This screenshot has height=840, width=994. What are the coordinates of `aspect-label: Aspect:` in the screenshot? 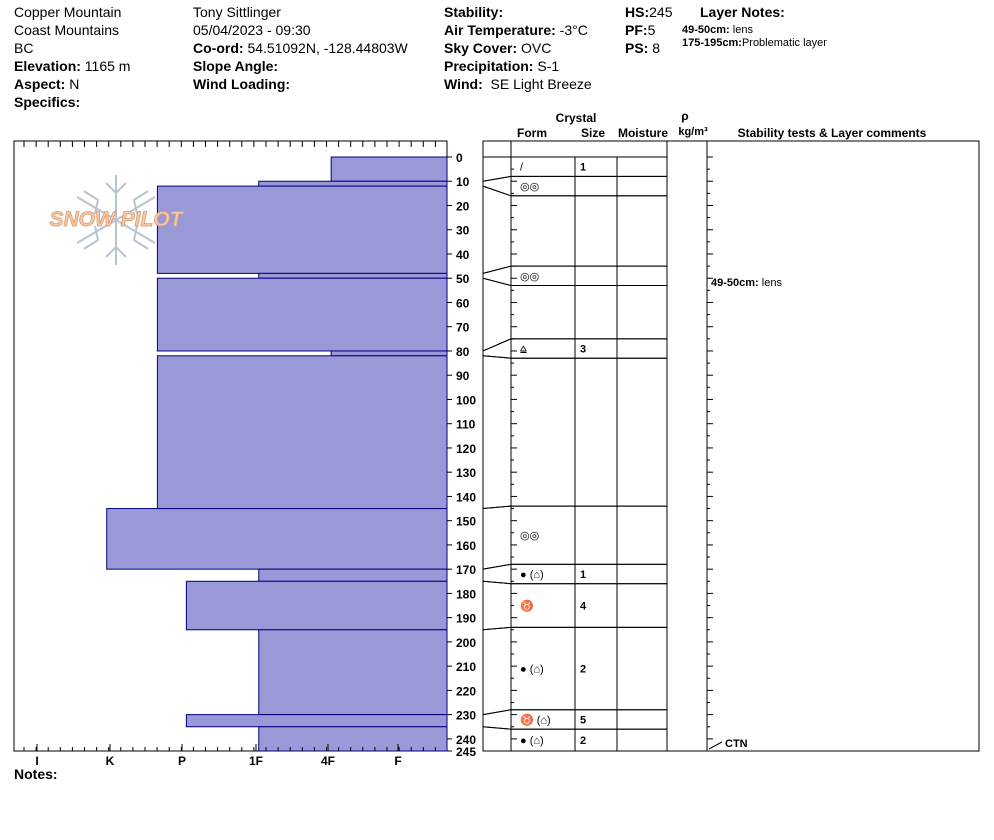 It's located at (40, 84).